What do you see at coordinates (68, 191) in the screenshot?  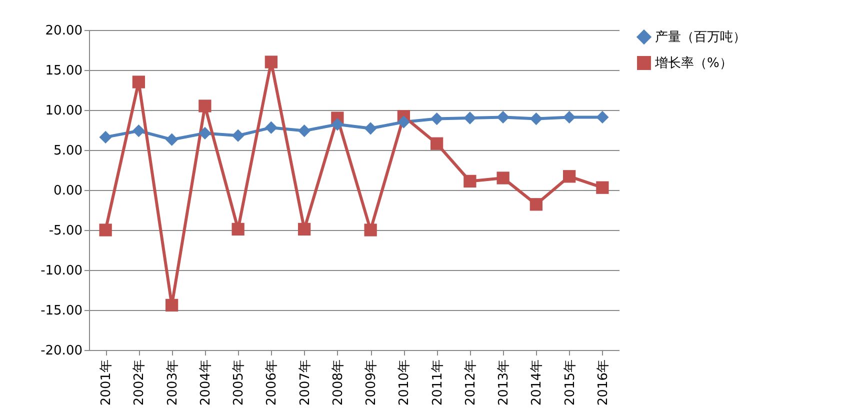 I see `y-tick-label: 0.00` at bounding box center [68, 191].